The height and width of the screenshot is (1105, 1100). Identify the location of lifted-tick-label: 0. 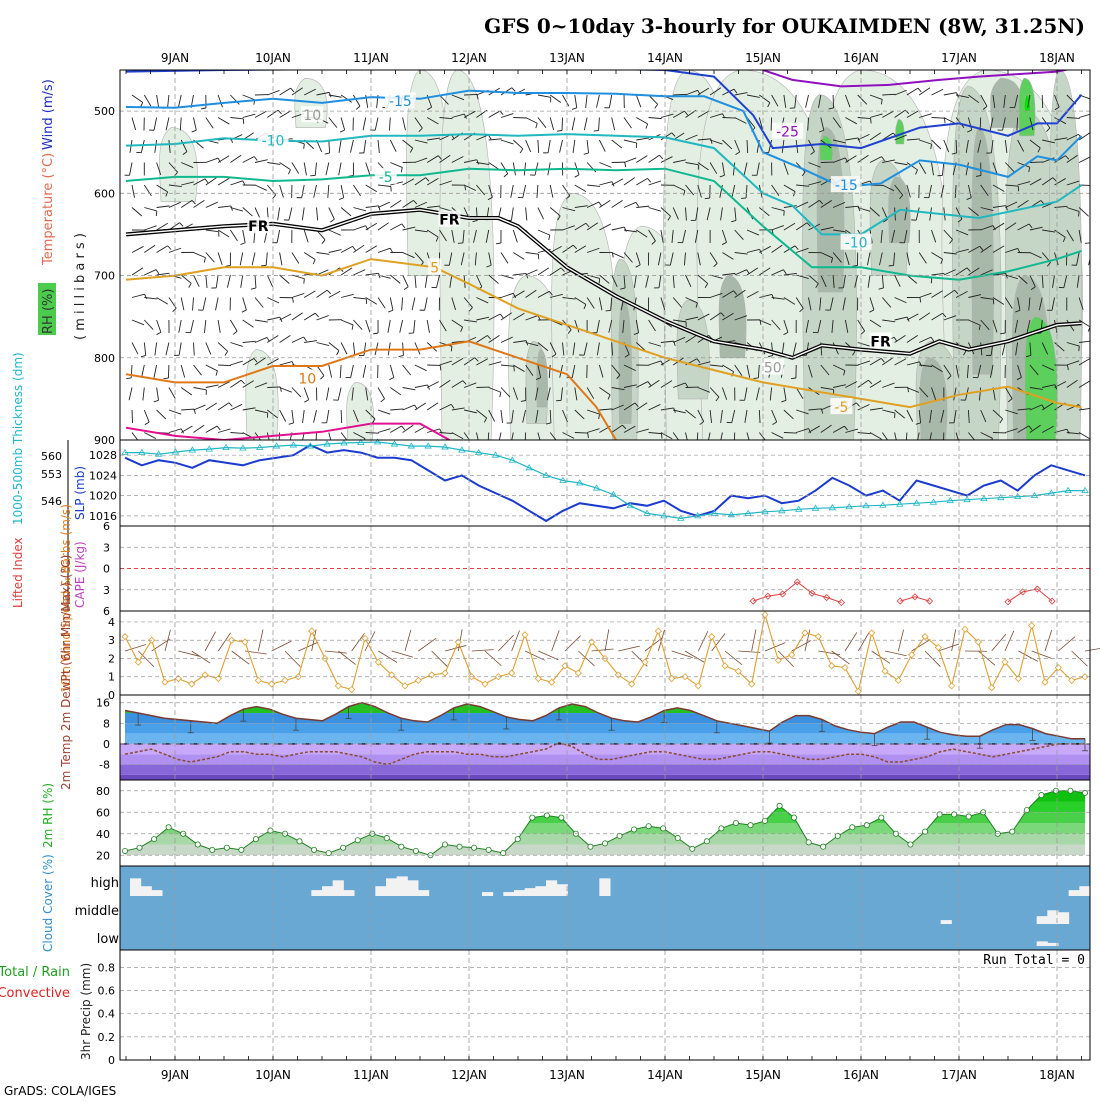
(106, 569).